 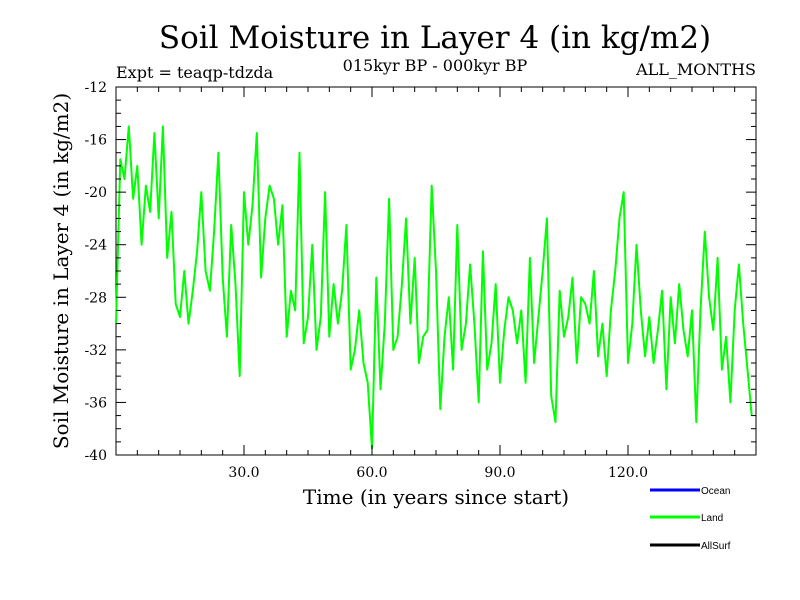 What do you see at coordinates (95, 141) in the screenshot?
I see `y-tick-label: -16` at bounding box center [95, 141].